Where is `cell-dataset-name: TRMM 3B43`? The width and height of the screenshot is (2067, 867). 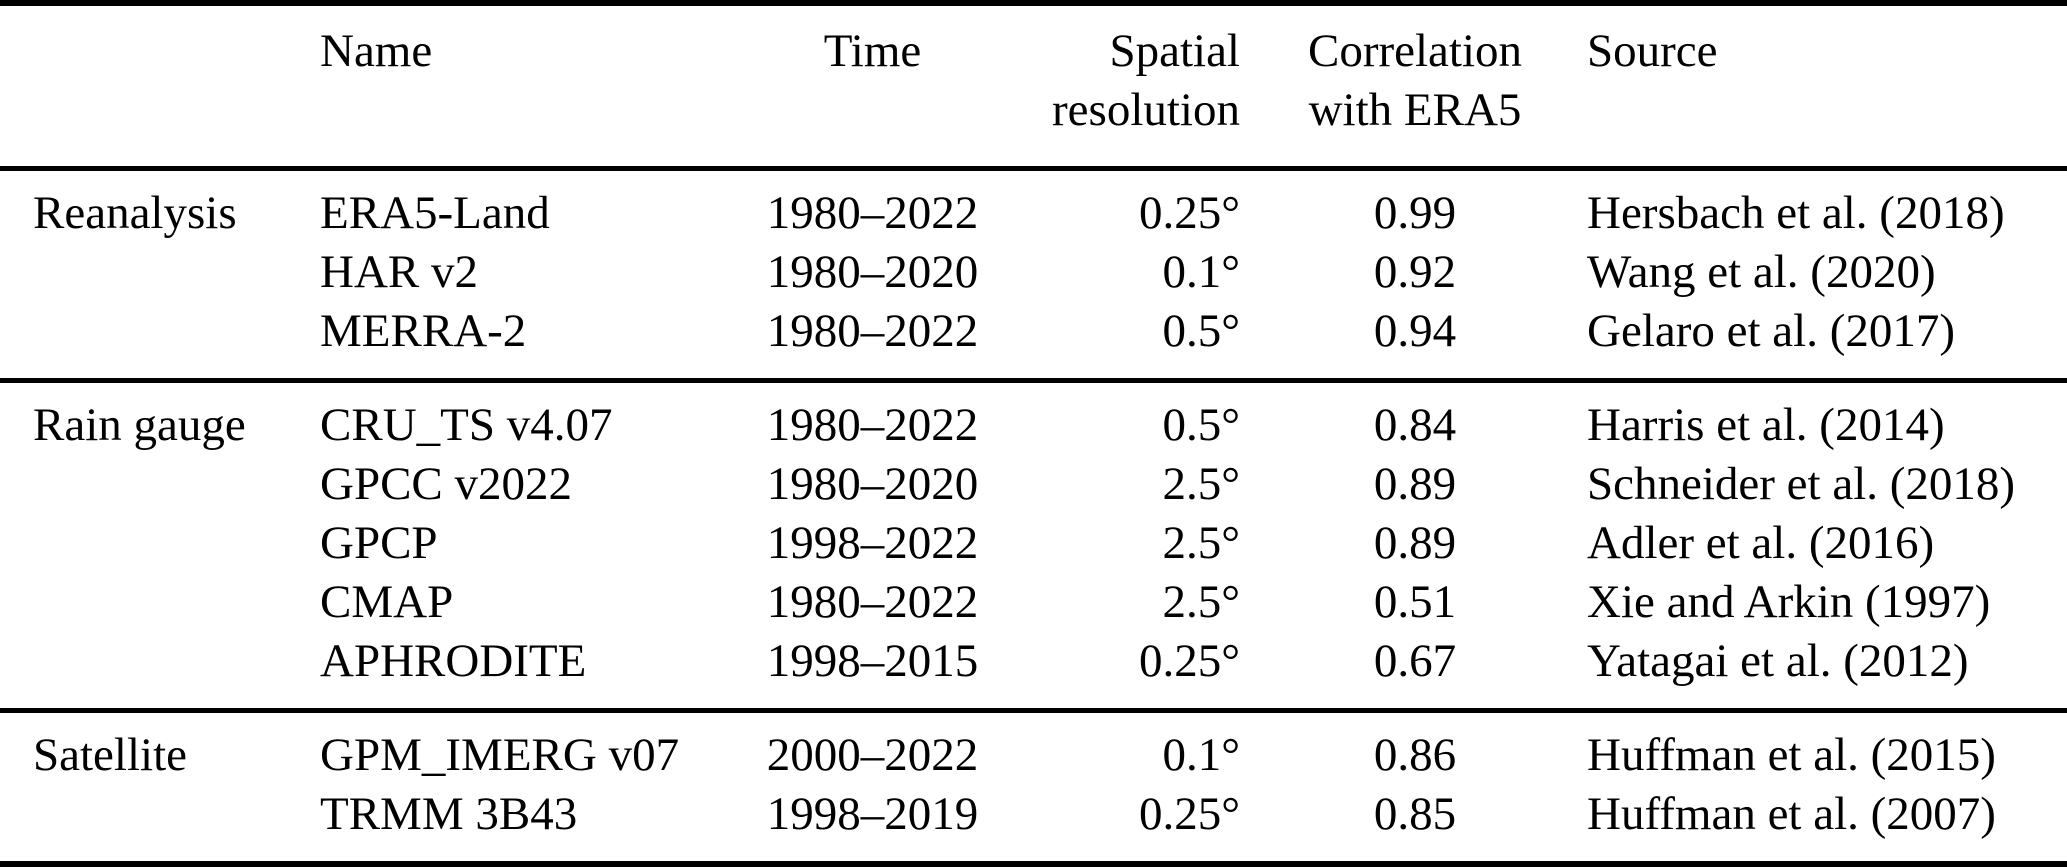 cell-dataset-name: TRMM 3B43 is located at coordinates (449, 814).